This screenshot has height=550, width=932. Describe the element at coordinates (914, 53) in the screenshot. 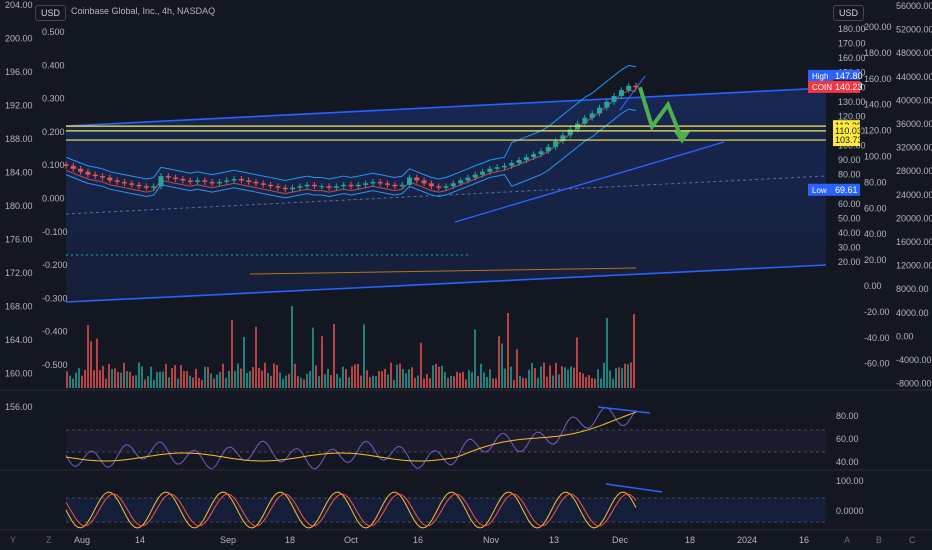

I see `right-axis-label: 48000.00` at that location.